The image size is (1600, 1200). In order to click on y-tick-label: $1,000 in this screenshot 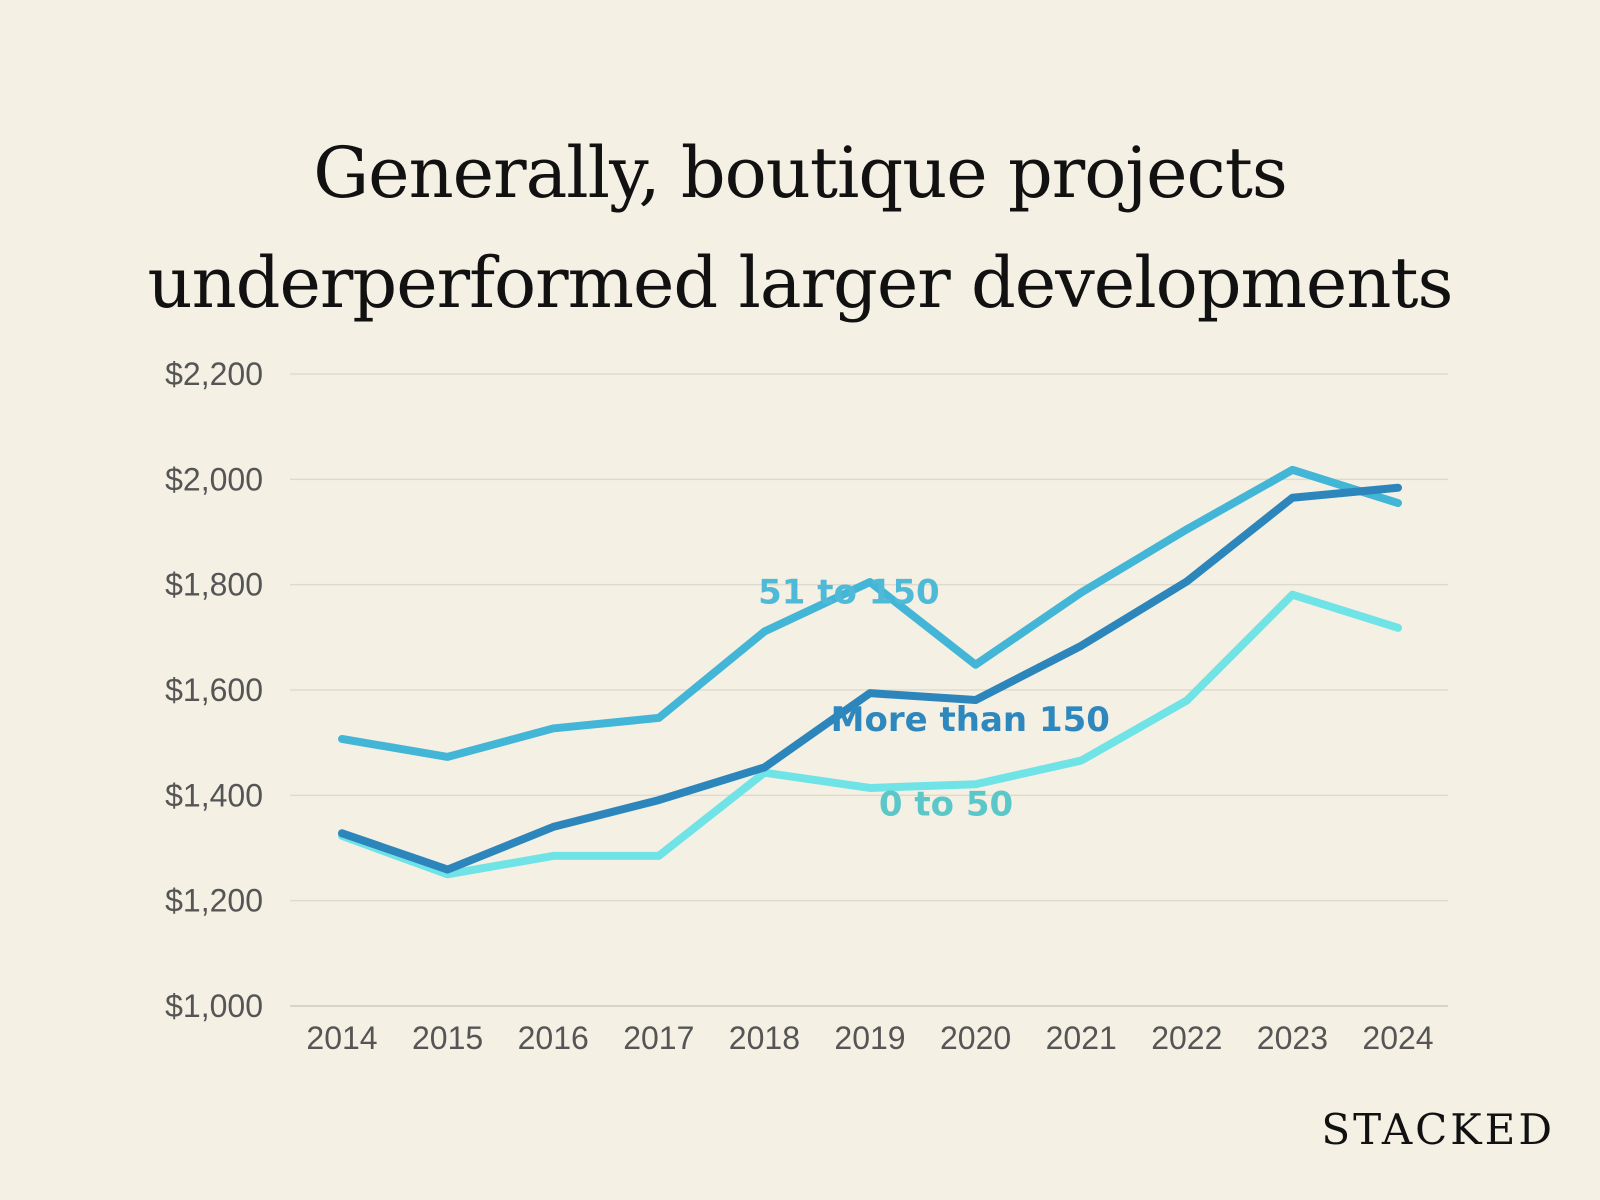, I will do `click(214, 1006)`.